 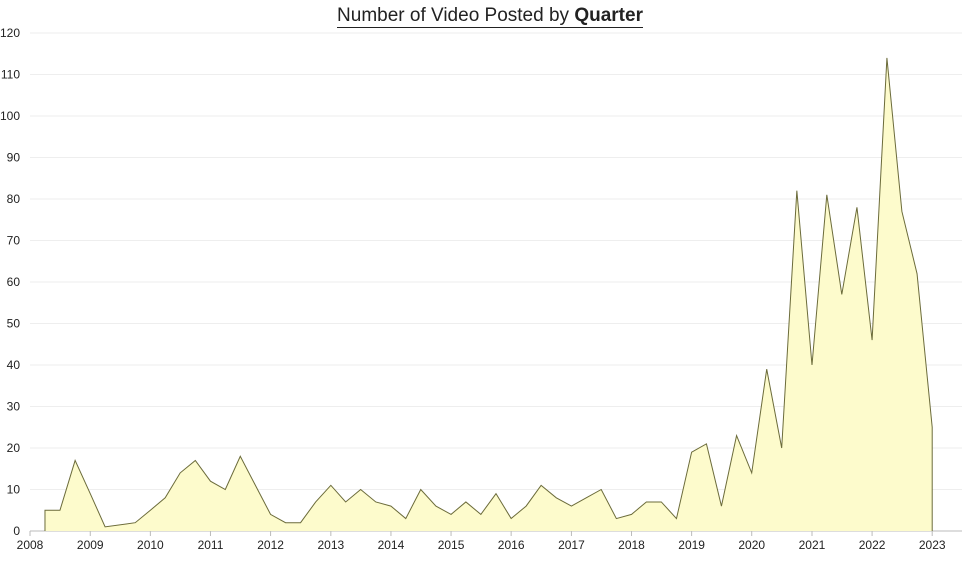 What do you see at coordinates (211, 545) in the screenshot?
I see `x-tick-label: 2011` at bounding box center [211, 545].